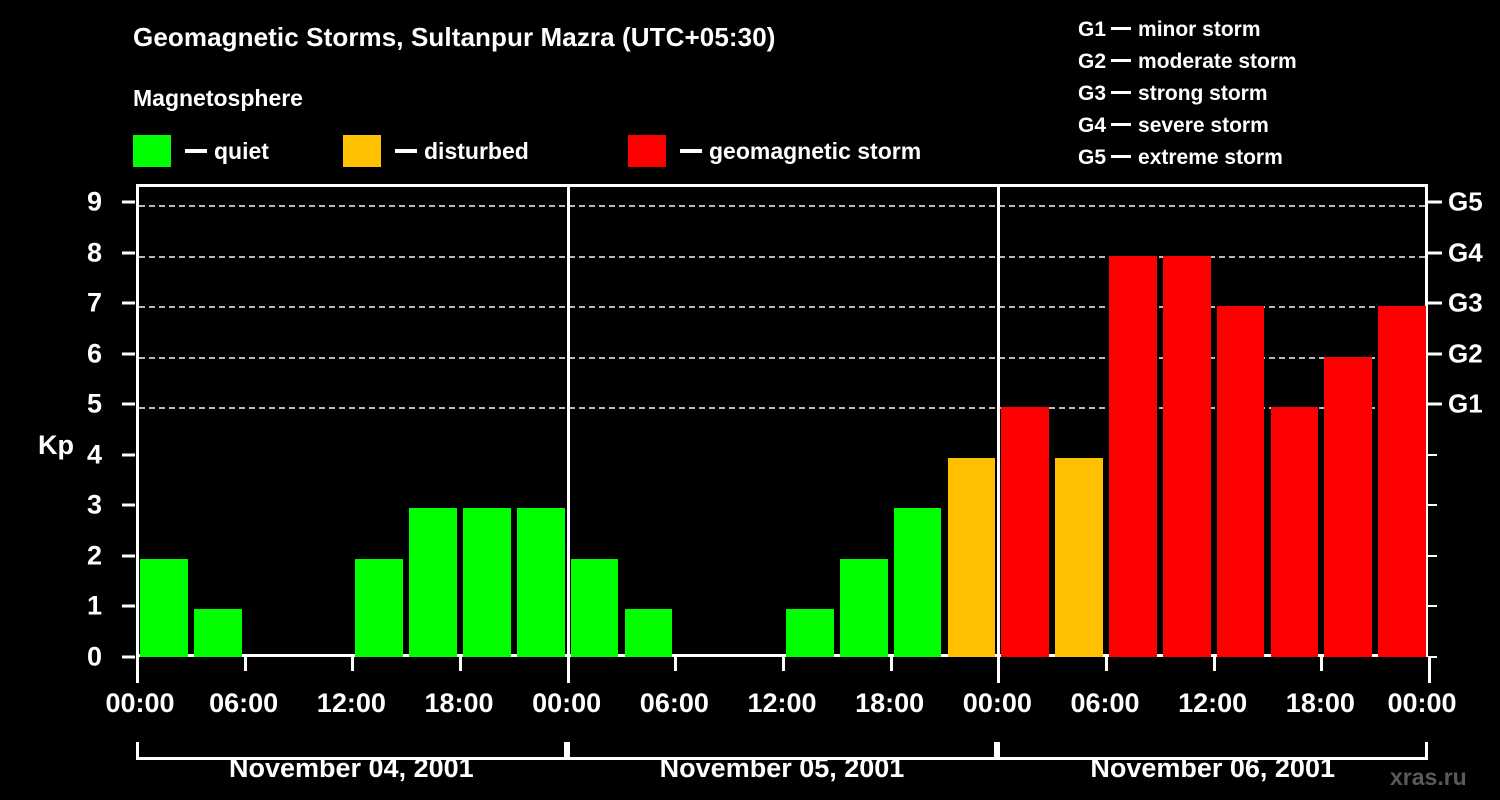  I want to click on storm-scale-code: G1, so click(1092, 29).